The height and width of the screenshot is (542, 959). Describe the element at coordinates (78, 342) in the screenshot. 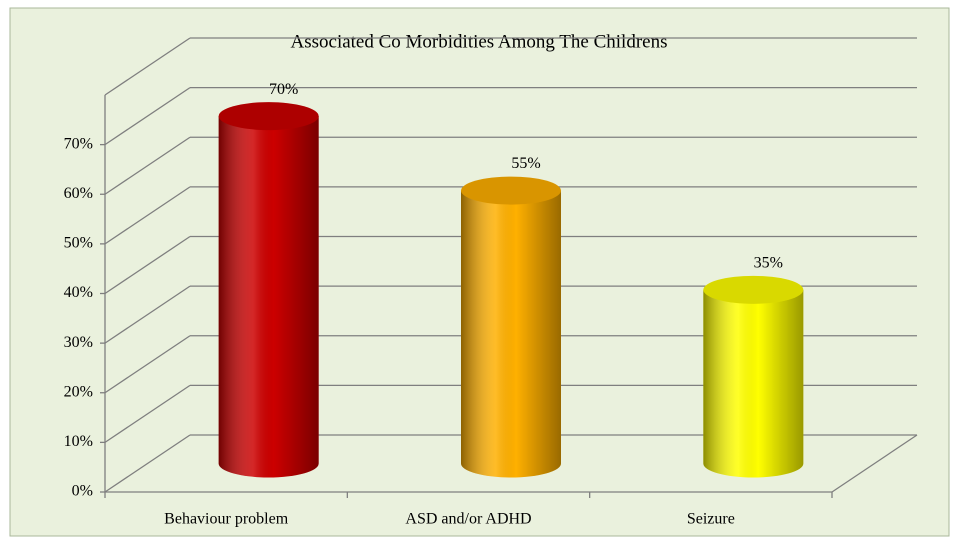

I see `y-tick-label: 30%` at that location.